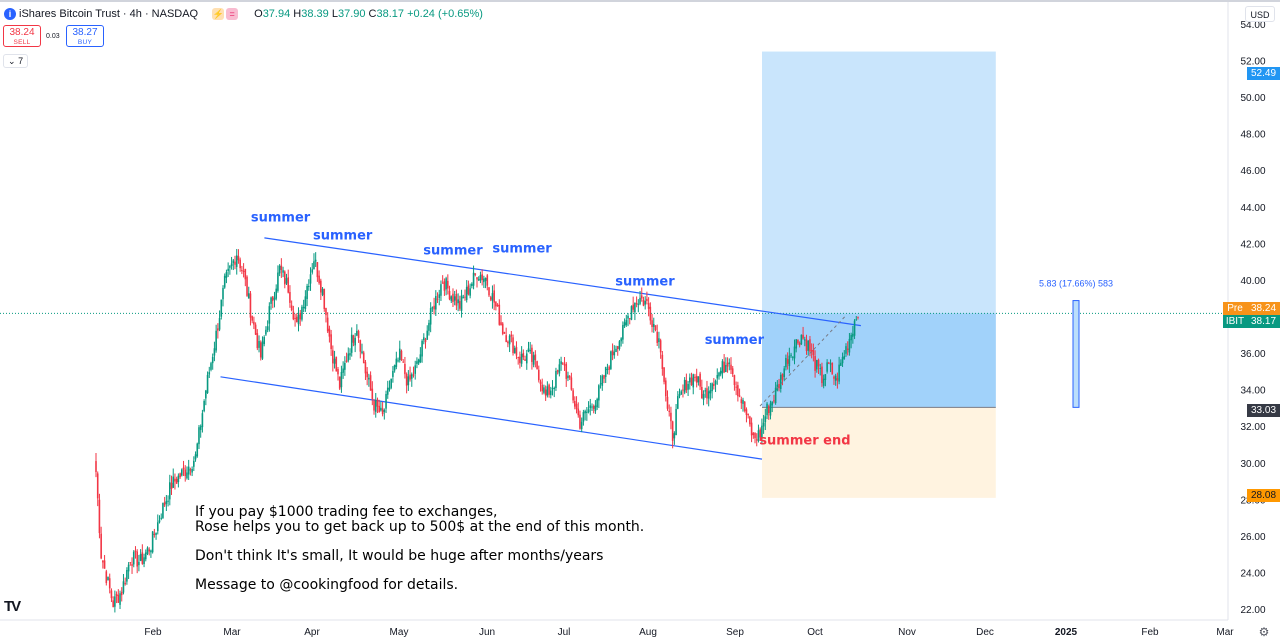 The image size is (1280, 641). Describe the element at coordinates (1263, 73) in the screenshot. I see `target-price-tag: 52.49` at that location.